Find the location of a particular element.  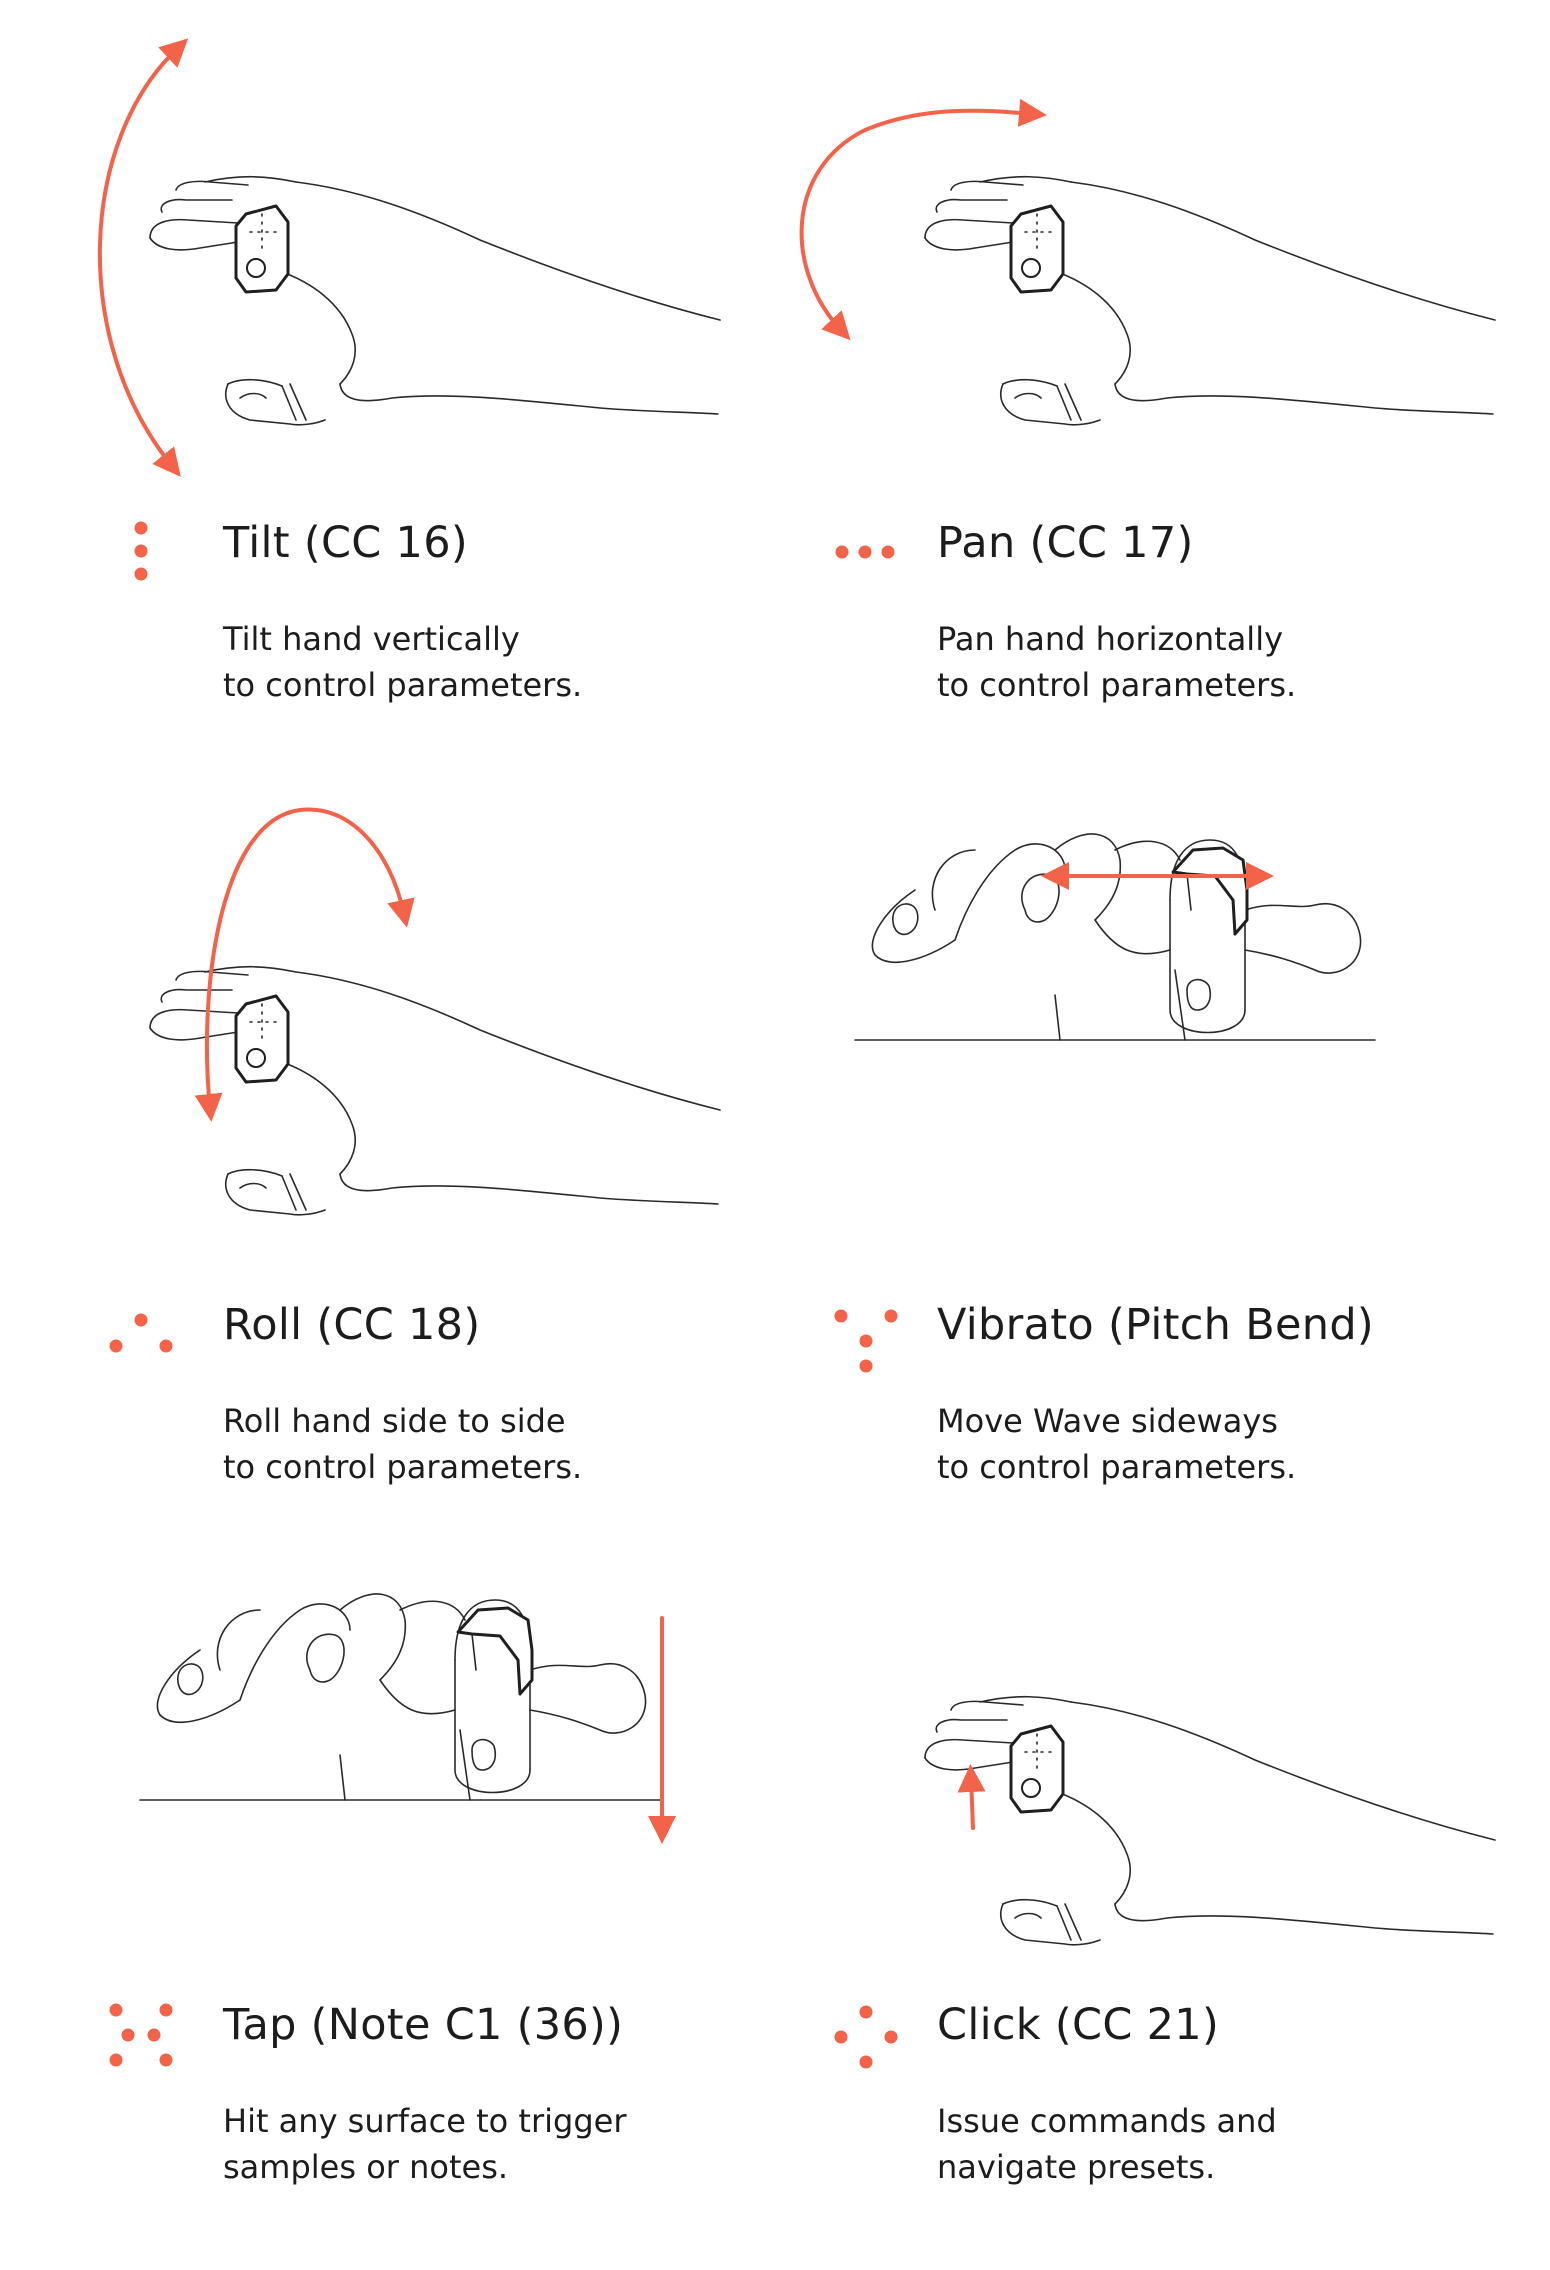

six-dots-icon is located at coordinates (141, 2035).